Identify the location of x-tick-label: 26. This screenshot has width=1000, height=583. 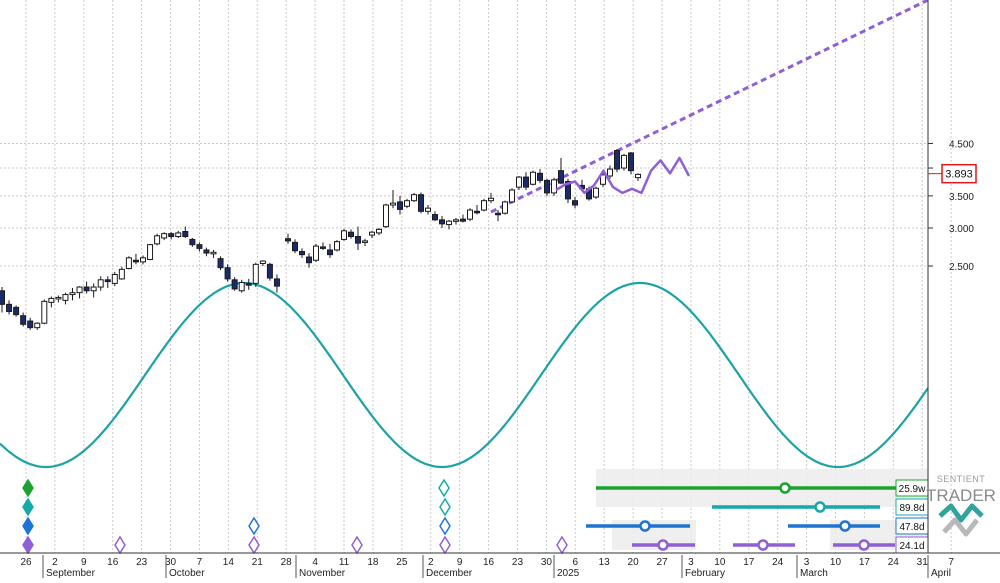
(26, 562).